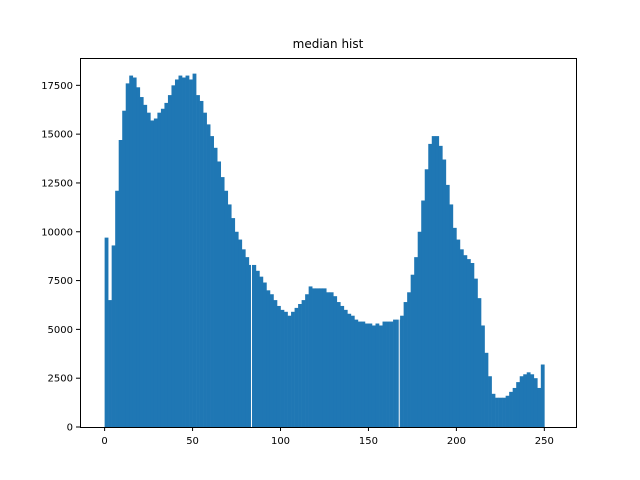  Describe the element at coordinates (60, 281) in the screenshot. I see `y-tick-label: 7500` at that location.